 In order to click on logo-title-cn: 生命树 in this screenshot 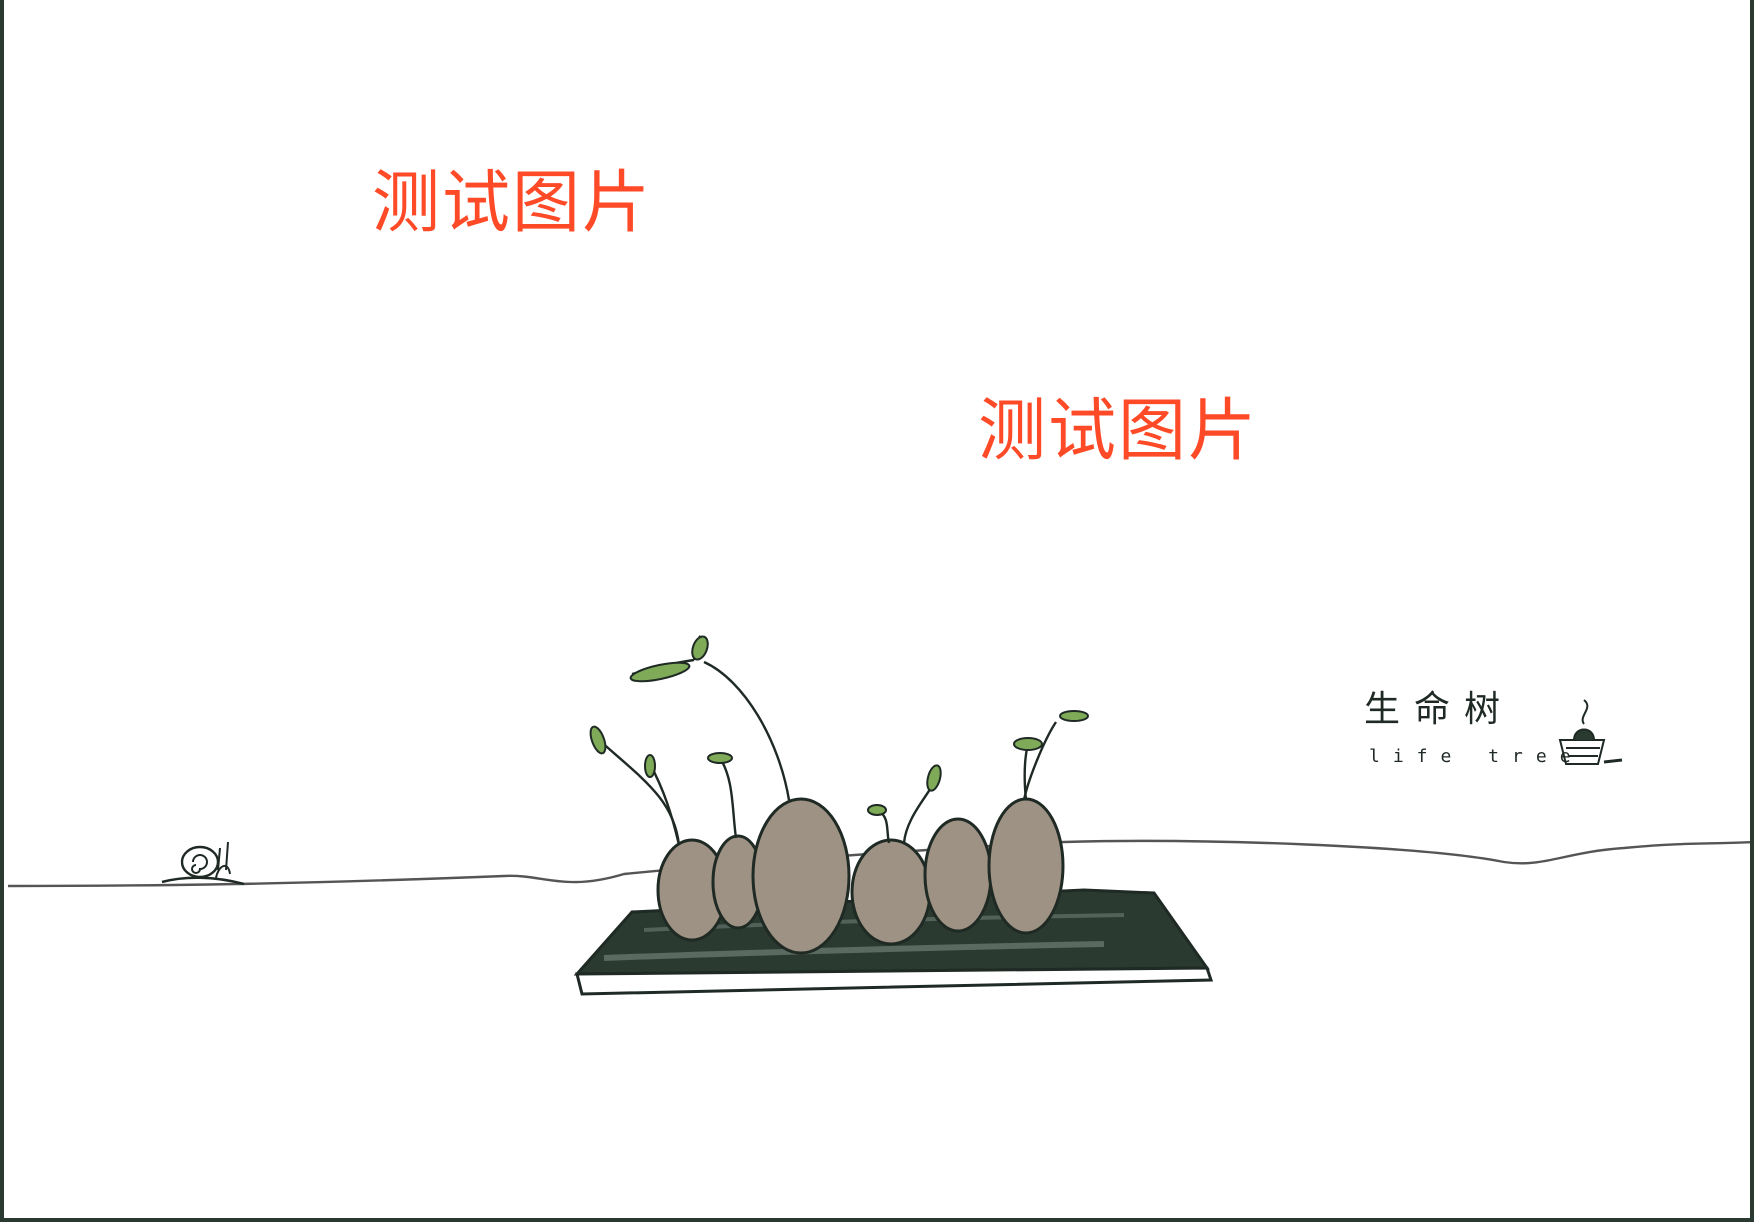, I will do `click(1439, 709)`.